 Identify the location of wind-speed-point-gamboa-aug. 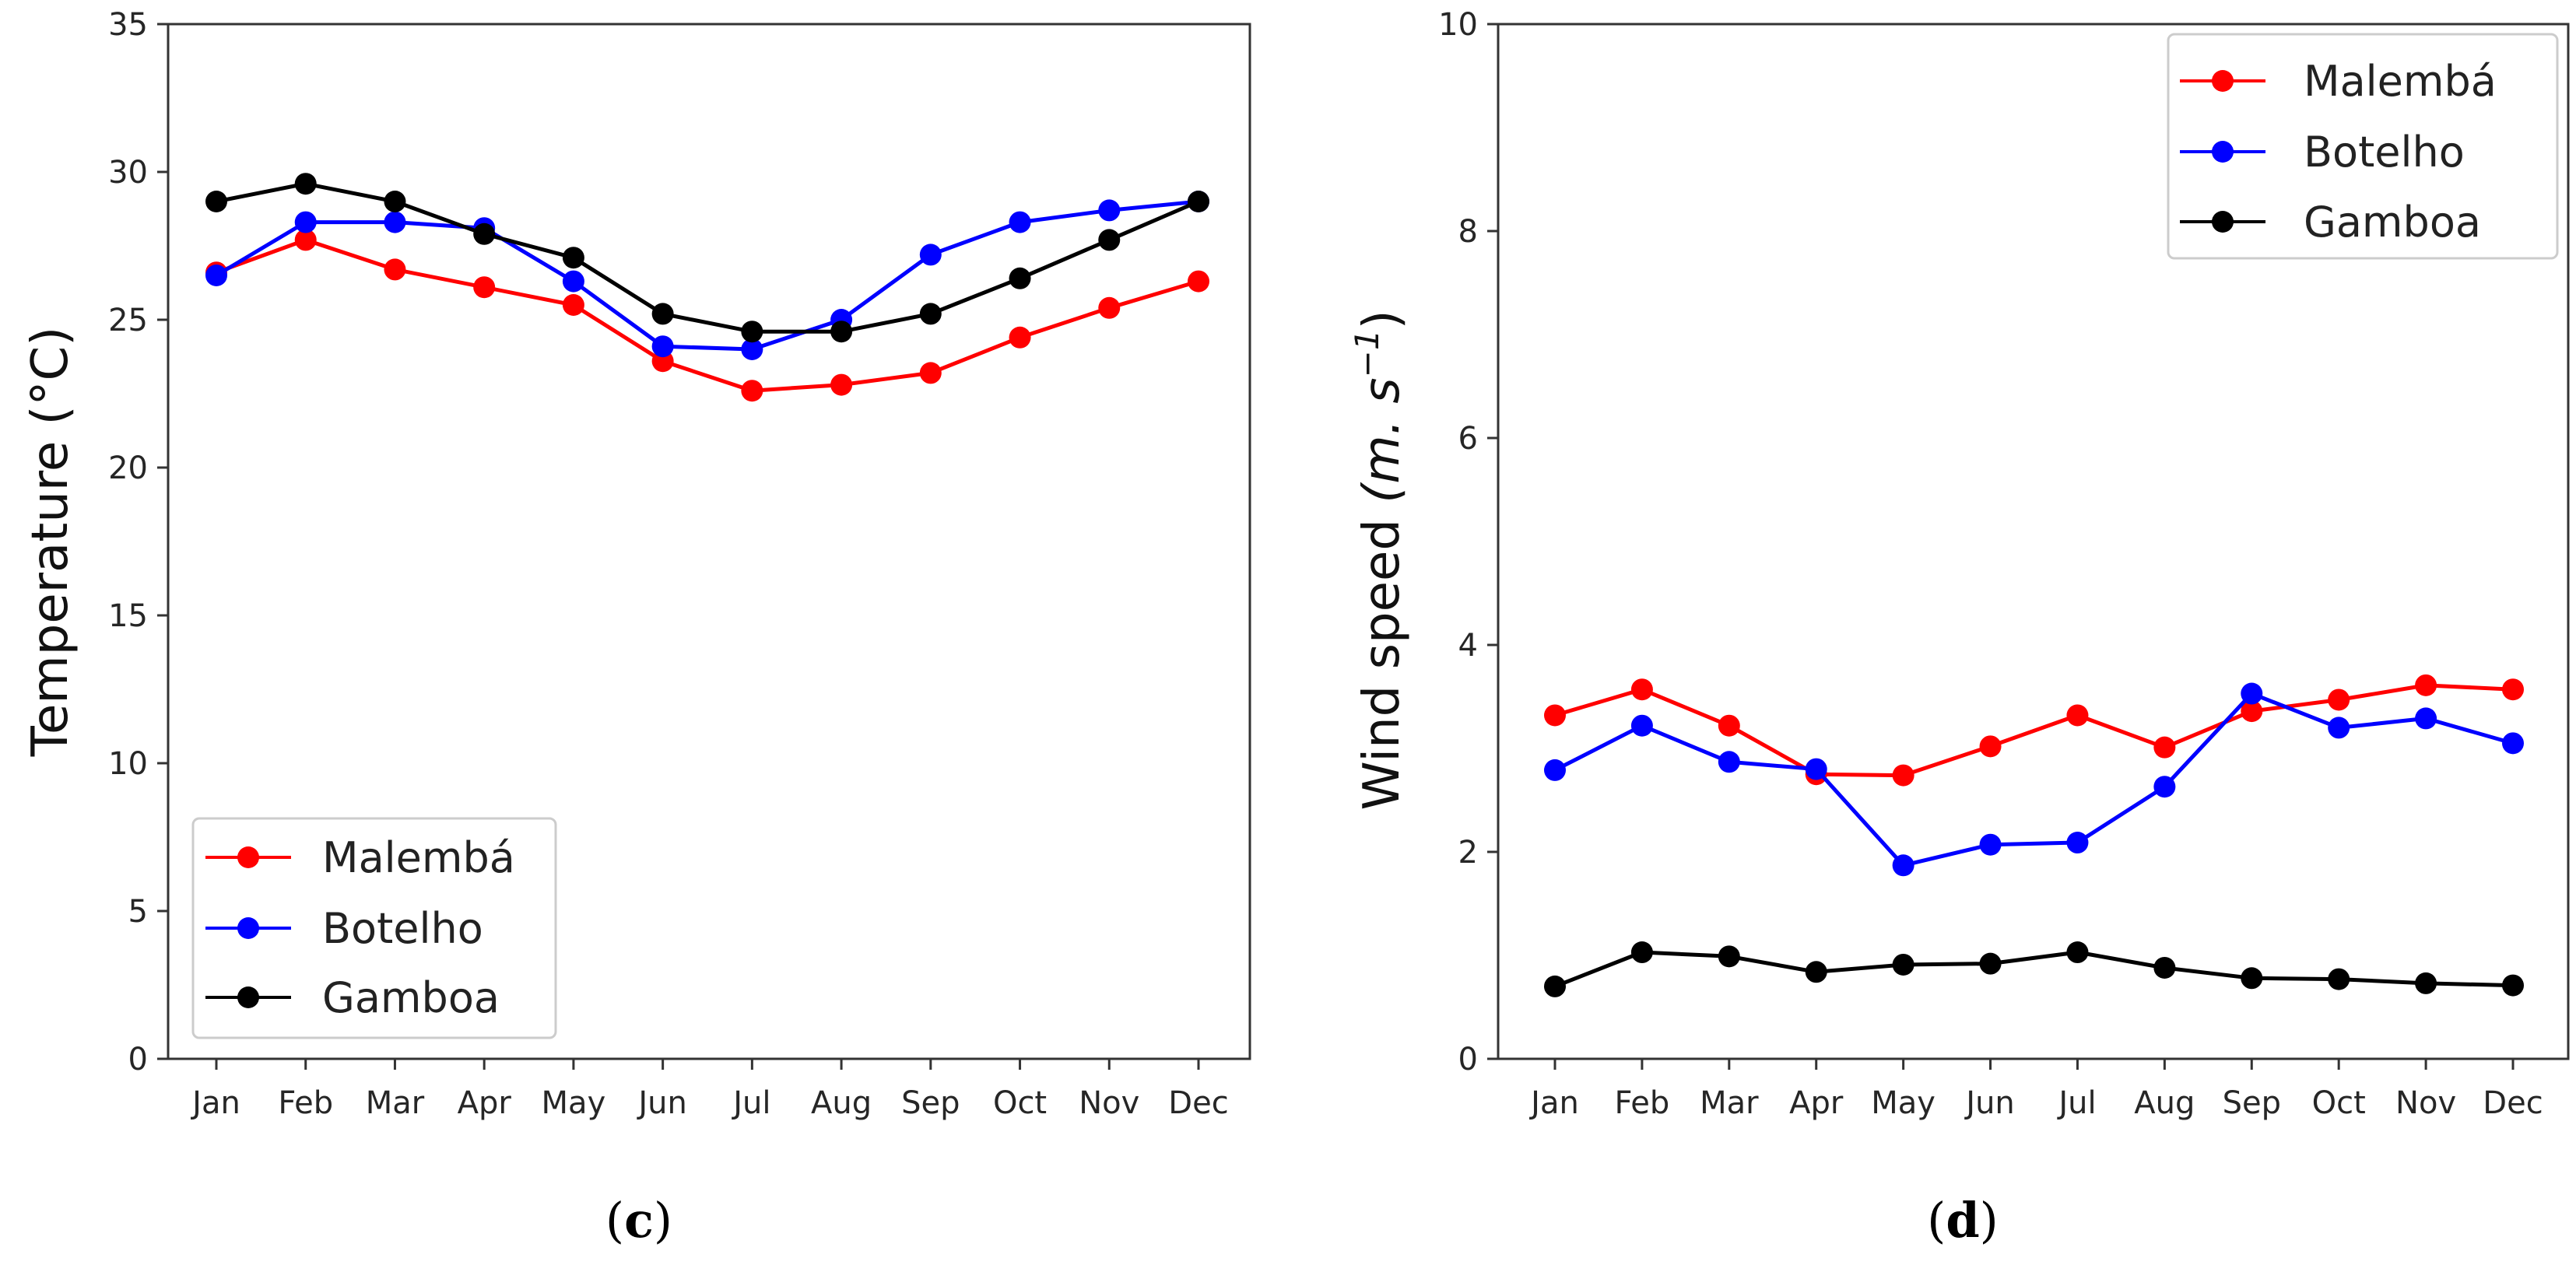
(2165, 967).